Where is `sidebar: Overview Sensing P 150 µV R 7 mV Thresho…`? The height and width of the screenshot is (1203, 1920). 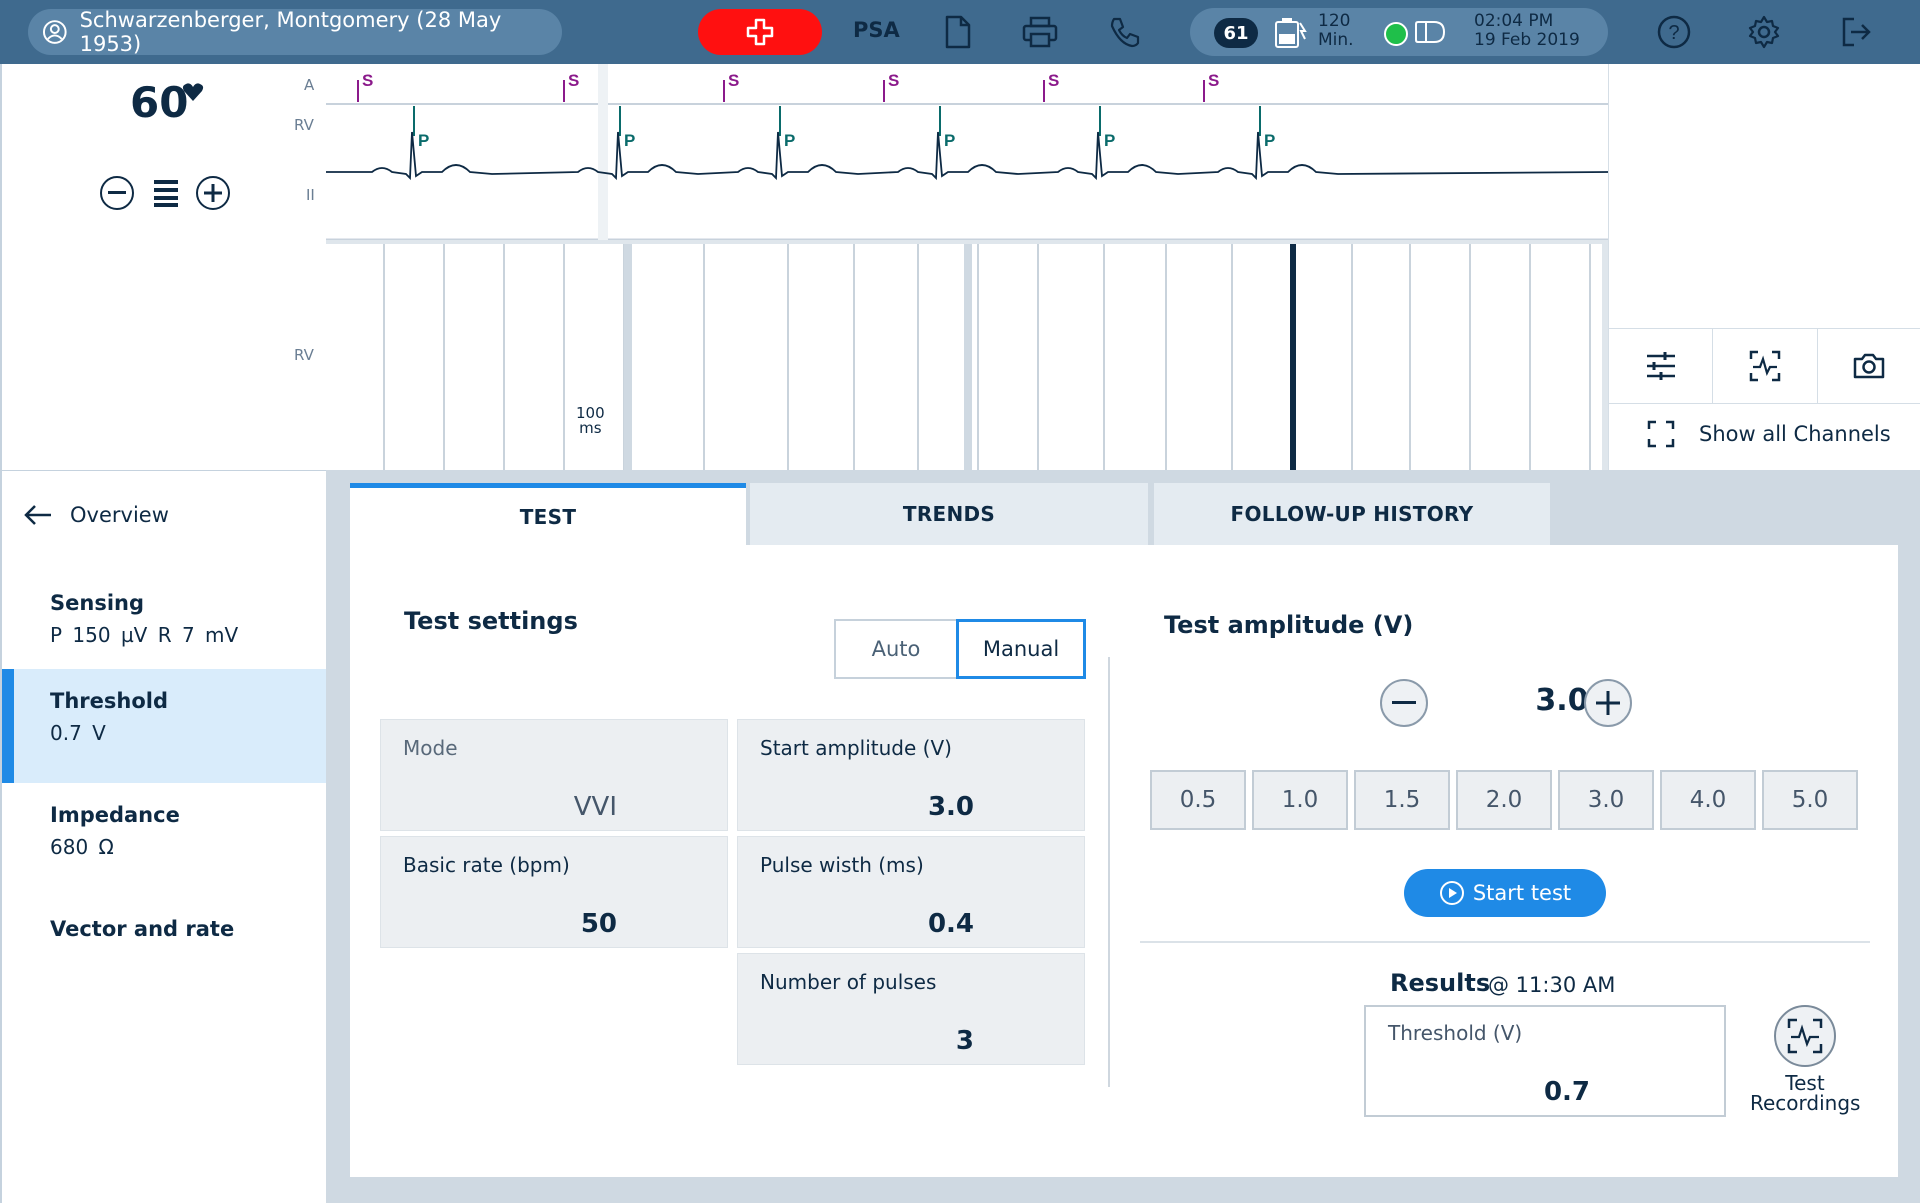 sidebar: Overview Sensing P 150 µV R 7 mV Thresho… is located at coordinates (163, 836).